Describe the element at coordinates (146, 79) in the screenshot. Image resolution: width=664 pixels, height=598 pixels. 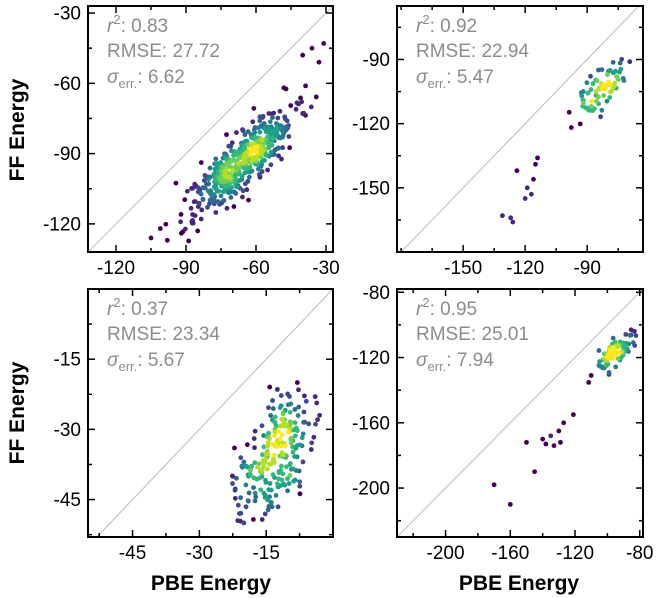
I see `sigma-stat: σerr.: 6.62` at that location.